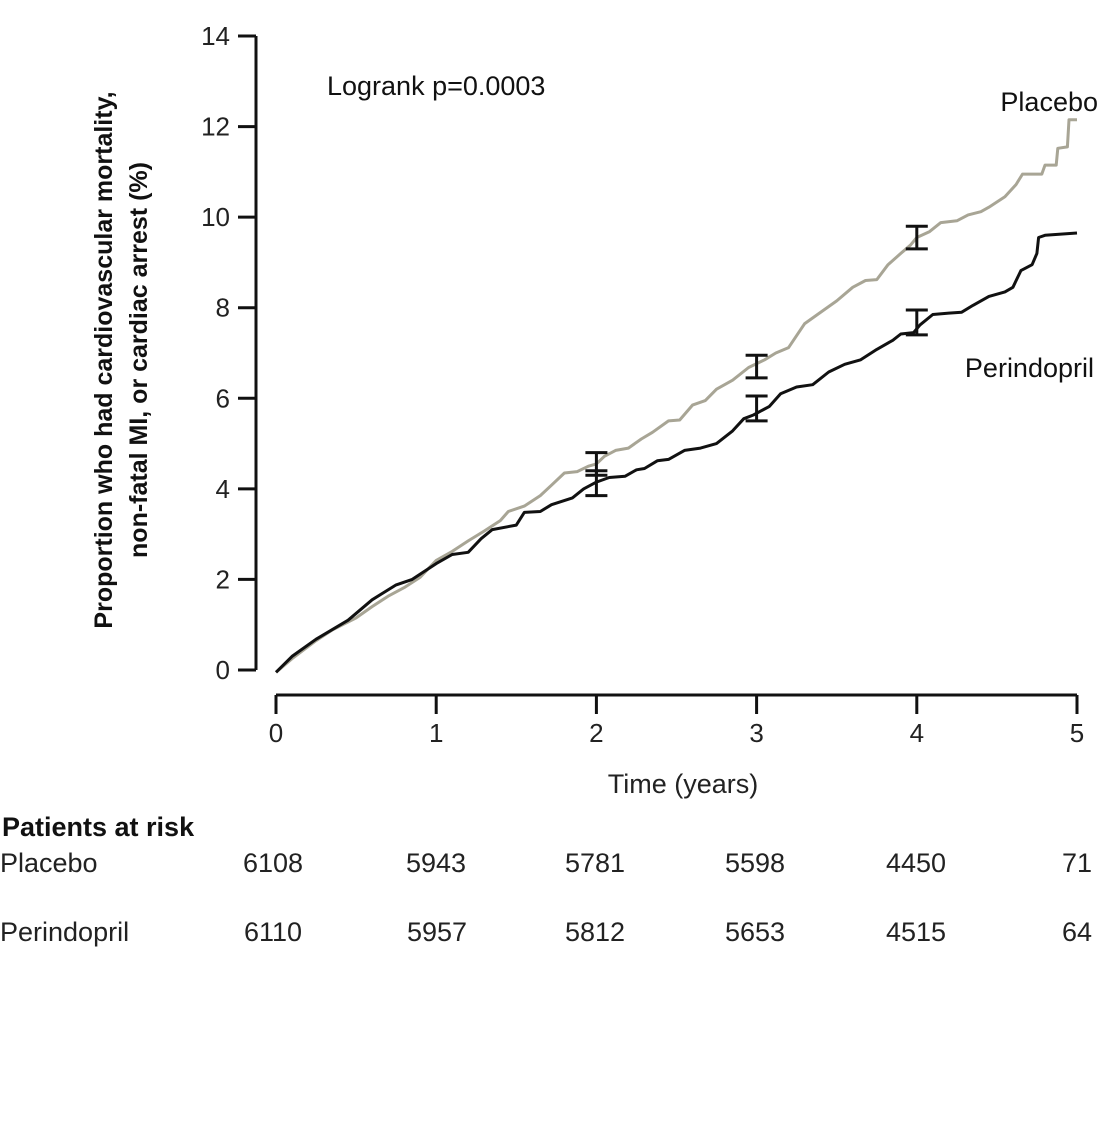  I want to click on risk-cell: 4515, so click(916, 932).